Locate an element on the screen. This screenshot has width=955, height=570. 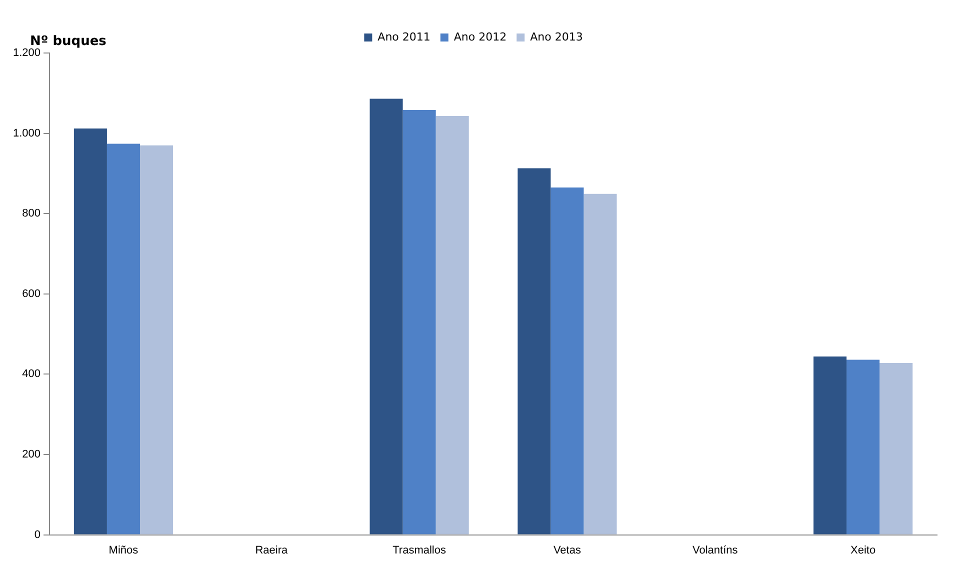
x-tick-label: Xeito is located at coordinates (863, 550).